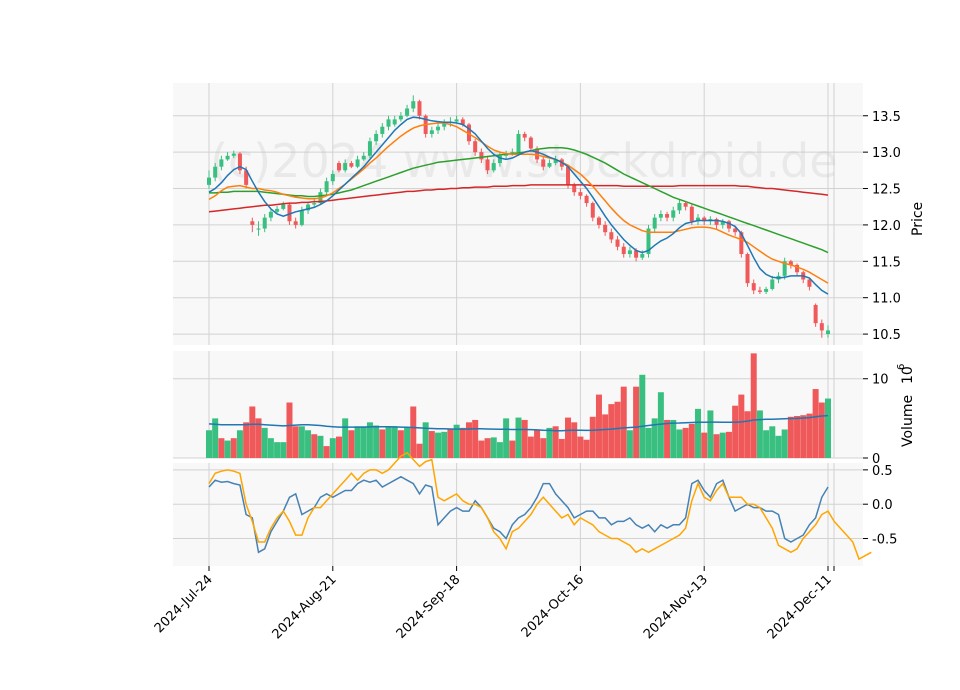  Describe the element at coordinates (886, 117) in the screenshot. I see `price-tick-label: 13.5` at that location.